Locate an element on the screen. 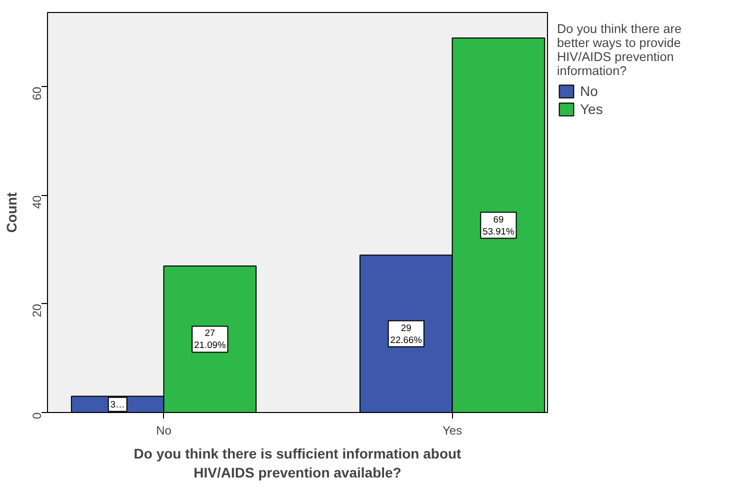  y-tick-label: 40 is located at coordinates (37, 202).